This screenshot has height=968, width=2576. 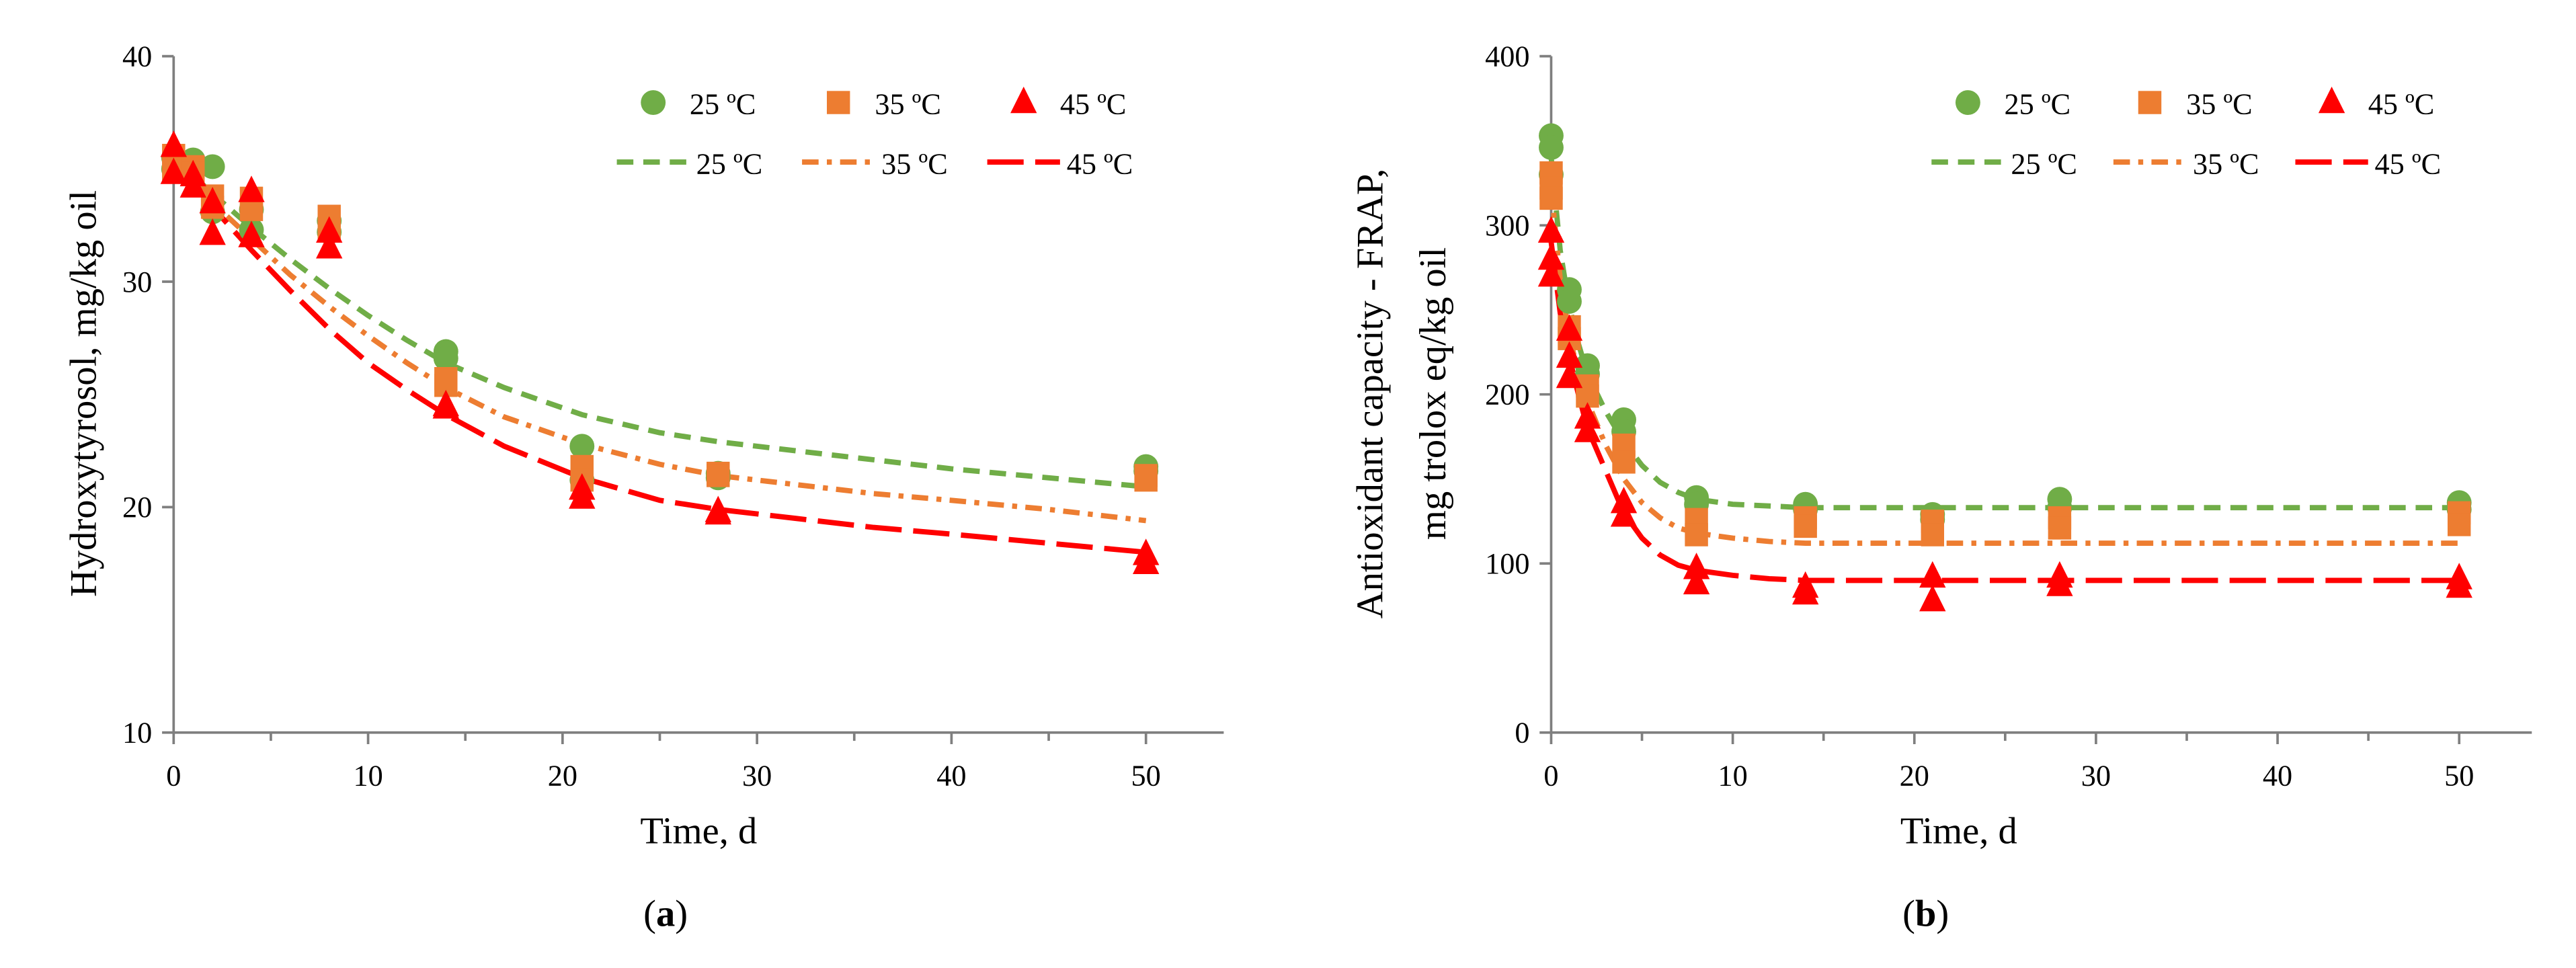 What do you see at coordinates (137, 508) in the screenshot?
I see `y-tick-label: 20` at bounding box center [137, 508].